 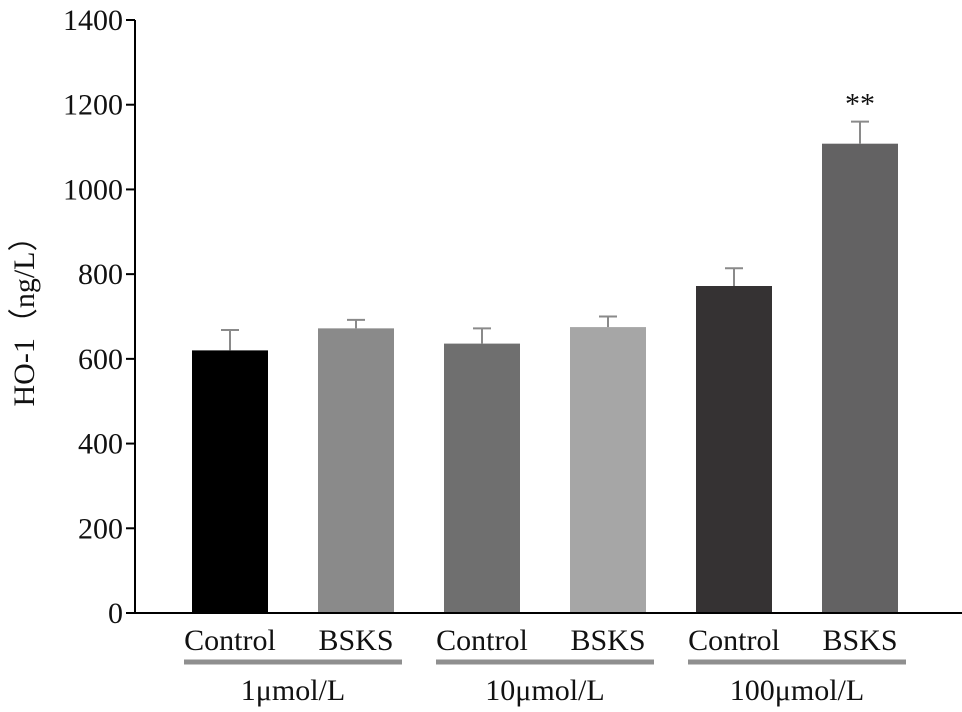 I want to click on y-tick-label: 0, so click(x=115, y=613).